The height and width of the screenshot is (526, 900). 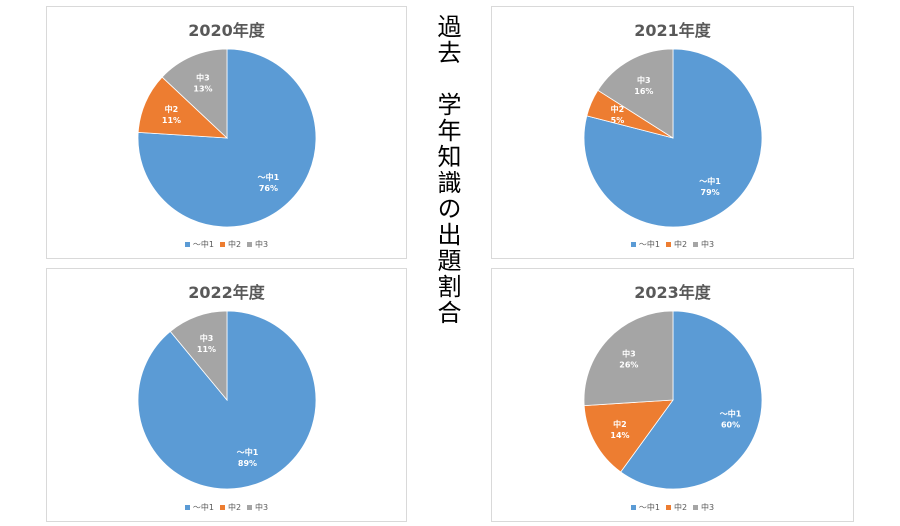 I want to click on slice-percent-label: 89%, so click(x=247, y=463).